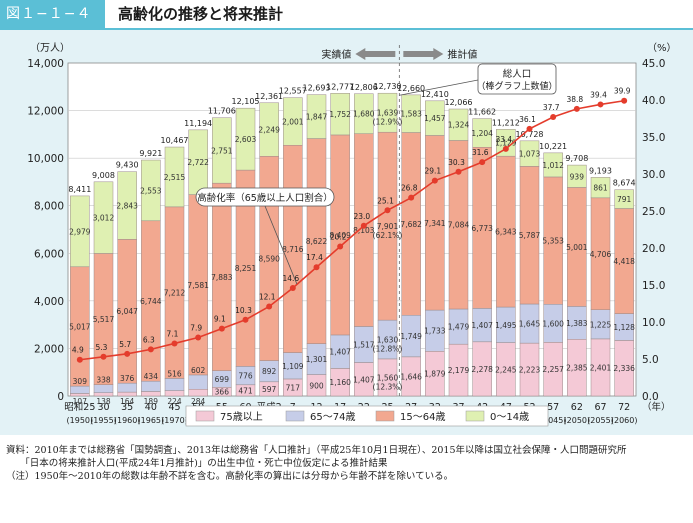 This screenshot has height=523, width=693. What do you see at coordinates (151, 376) in the screenshot?
I see `segment-value-label: 434` at bounding box center [151, 376].